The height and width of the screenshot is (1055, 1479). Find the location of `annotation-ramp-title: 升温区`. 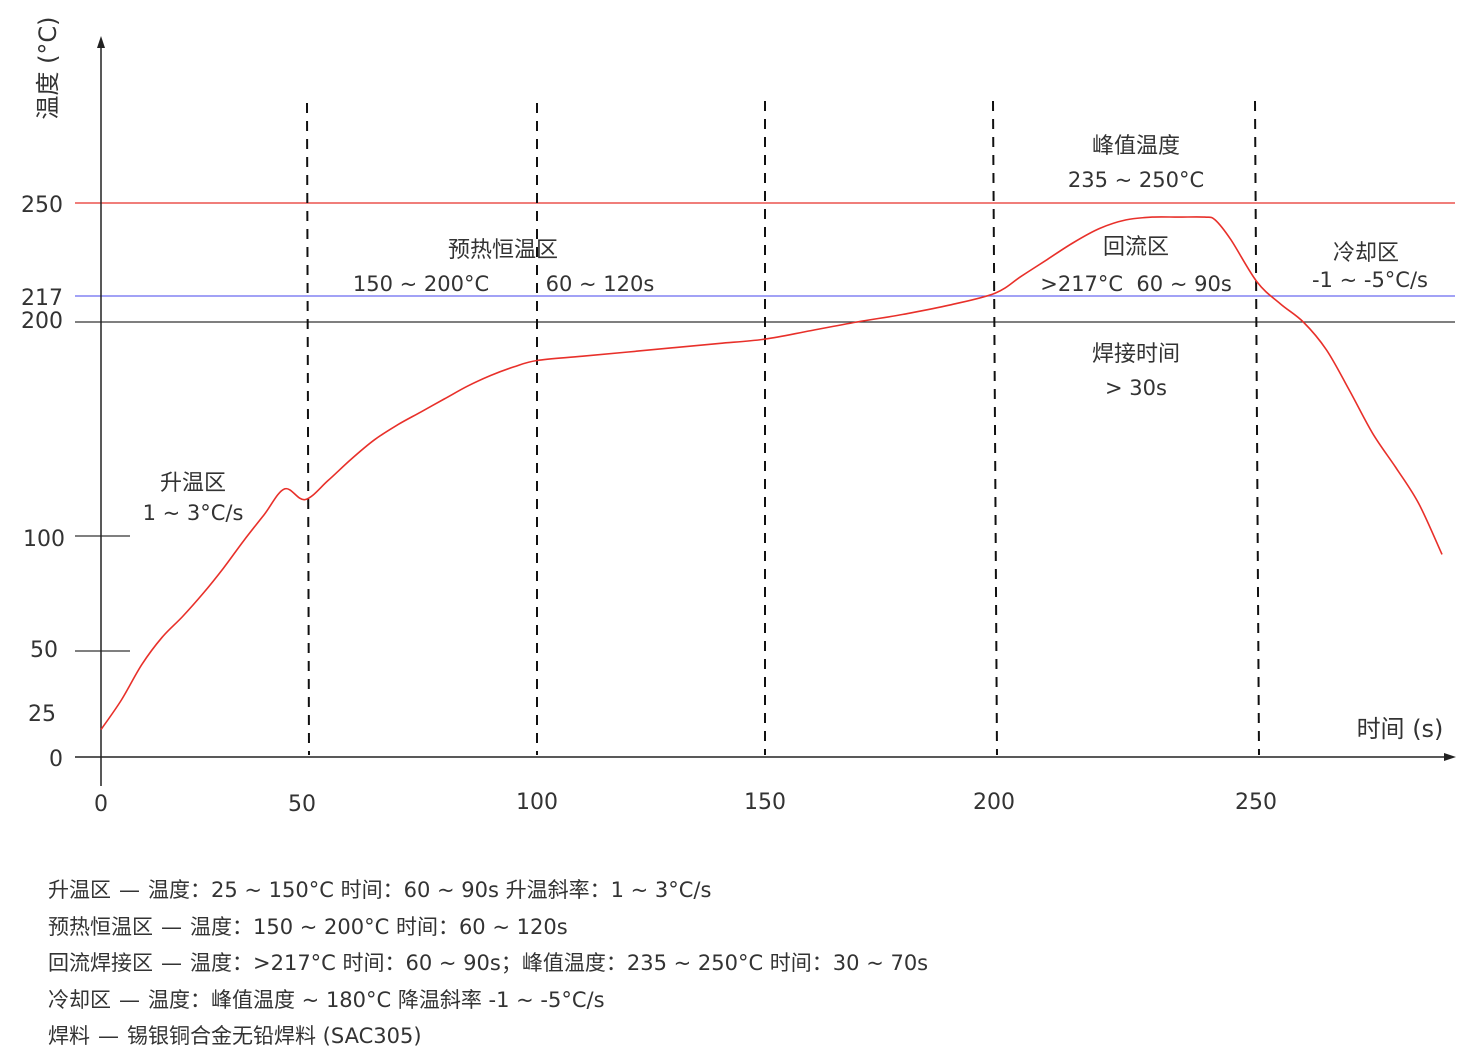

annotation-ramp-title: 升温区 is located at coordinates (193, 483).